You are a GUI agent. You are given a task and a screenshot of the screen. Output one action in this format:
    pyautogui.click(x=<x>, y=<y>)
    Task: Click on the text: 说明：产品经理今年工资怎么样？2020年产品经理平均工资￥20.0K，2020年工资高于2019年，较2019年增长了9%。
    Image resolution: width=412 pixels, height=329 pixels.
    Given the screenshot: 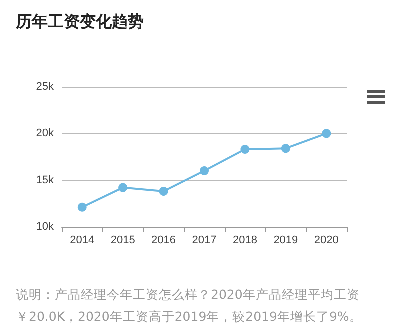 What is the action you would take?
    pyautogui.click(x=190, y=306)
    